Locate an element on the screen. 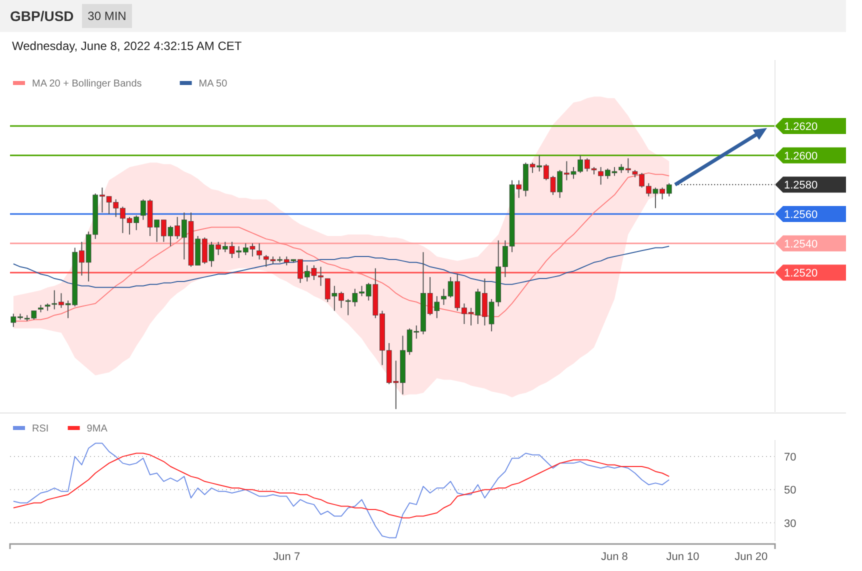  y-tick-label: 70 is located at coordinates (790, 458).